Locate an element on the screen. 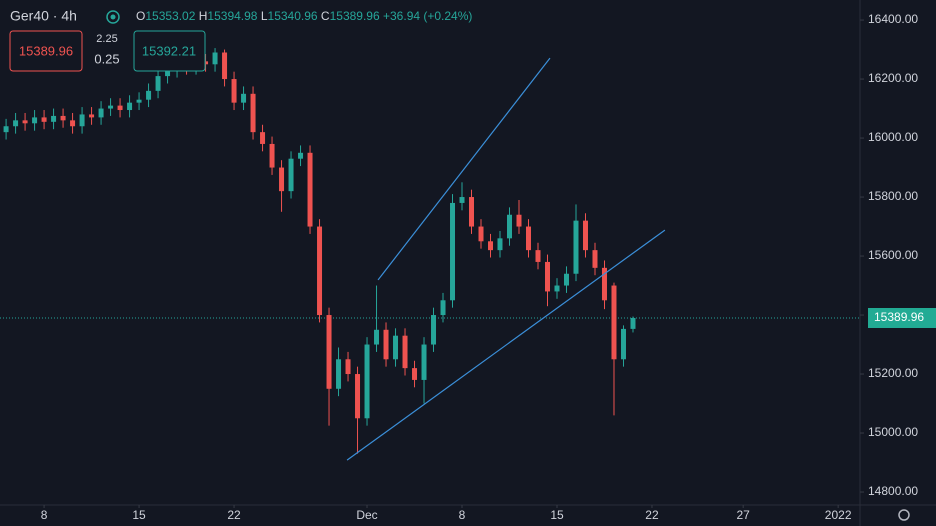 The image size is (936, 526). visibility-dot is located at coordinates (113, 17).